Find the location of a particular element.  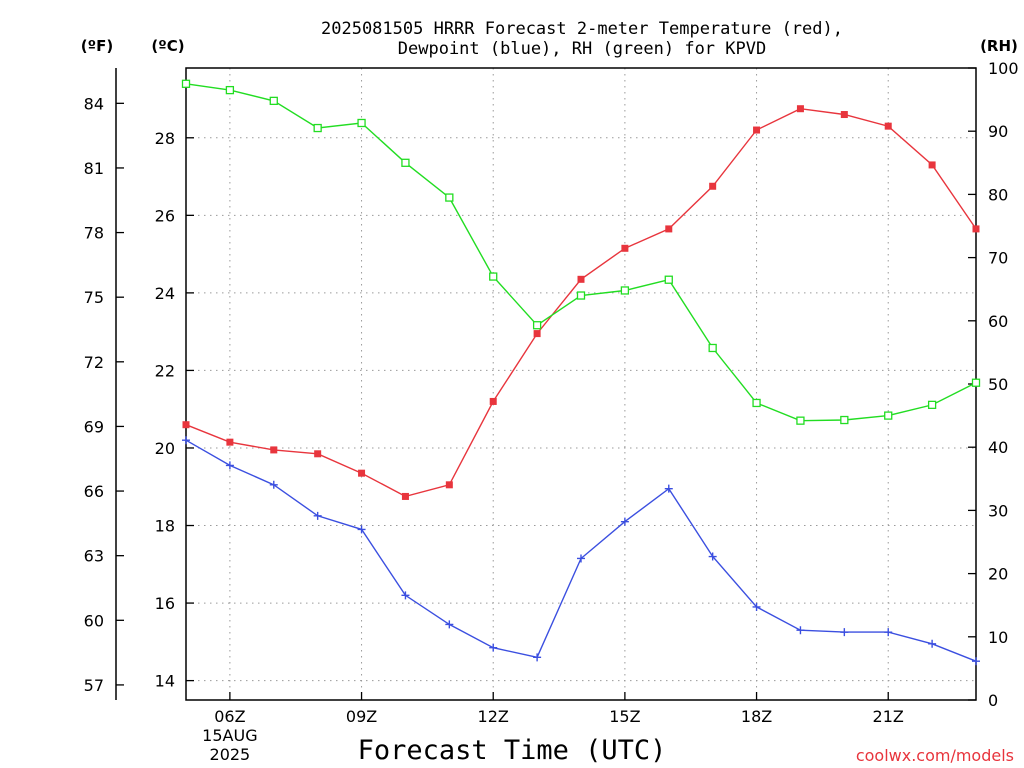

rh-axis-label: (RH) is located at coordinates (999, 46).